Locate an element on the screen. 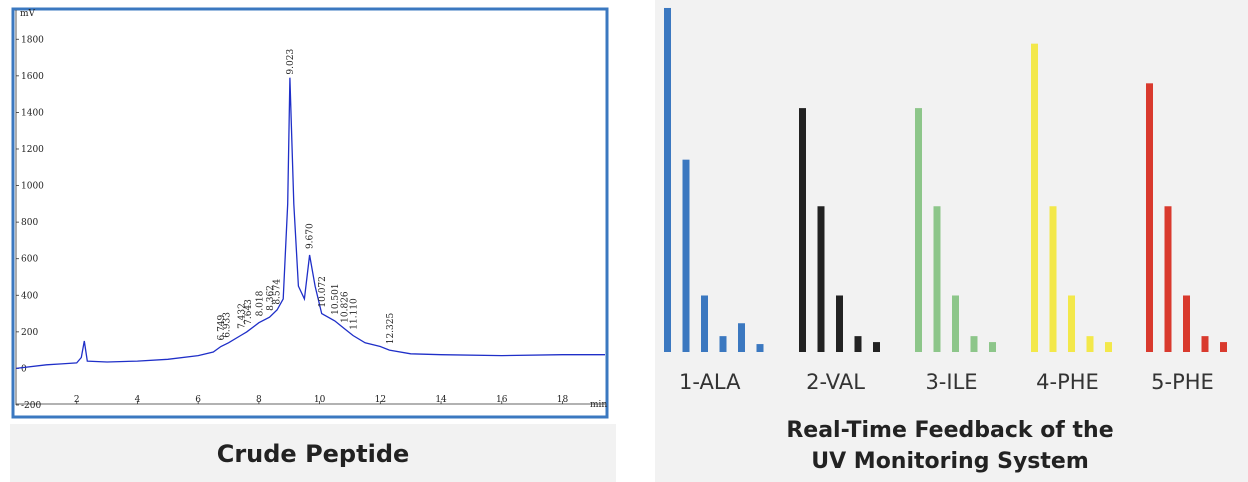 This screenshot has width=1248, height=482. x-tick-label: 2 is located at coordinates (77, 400).